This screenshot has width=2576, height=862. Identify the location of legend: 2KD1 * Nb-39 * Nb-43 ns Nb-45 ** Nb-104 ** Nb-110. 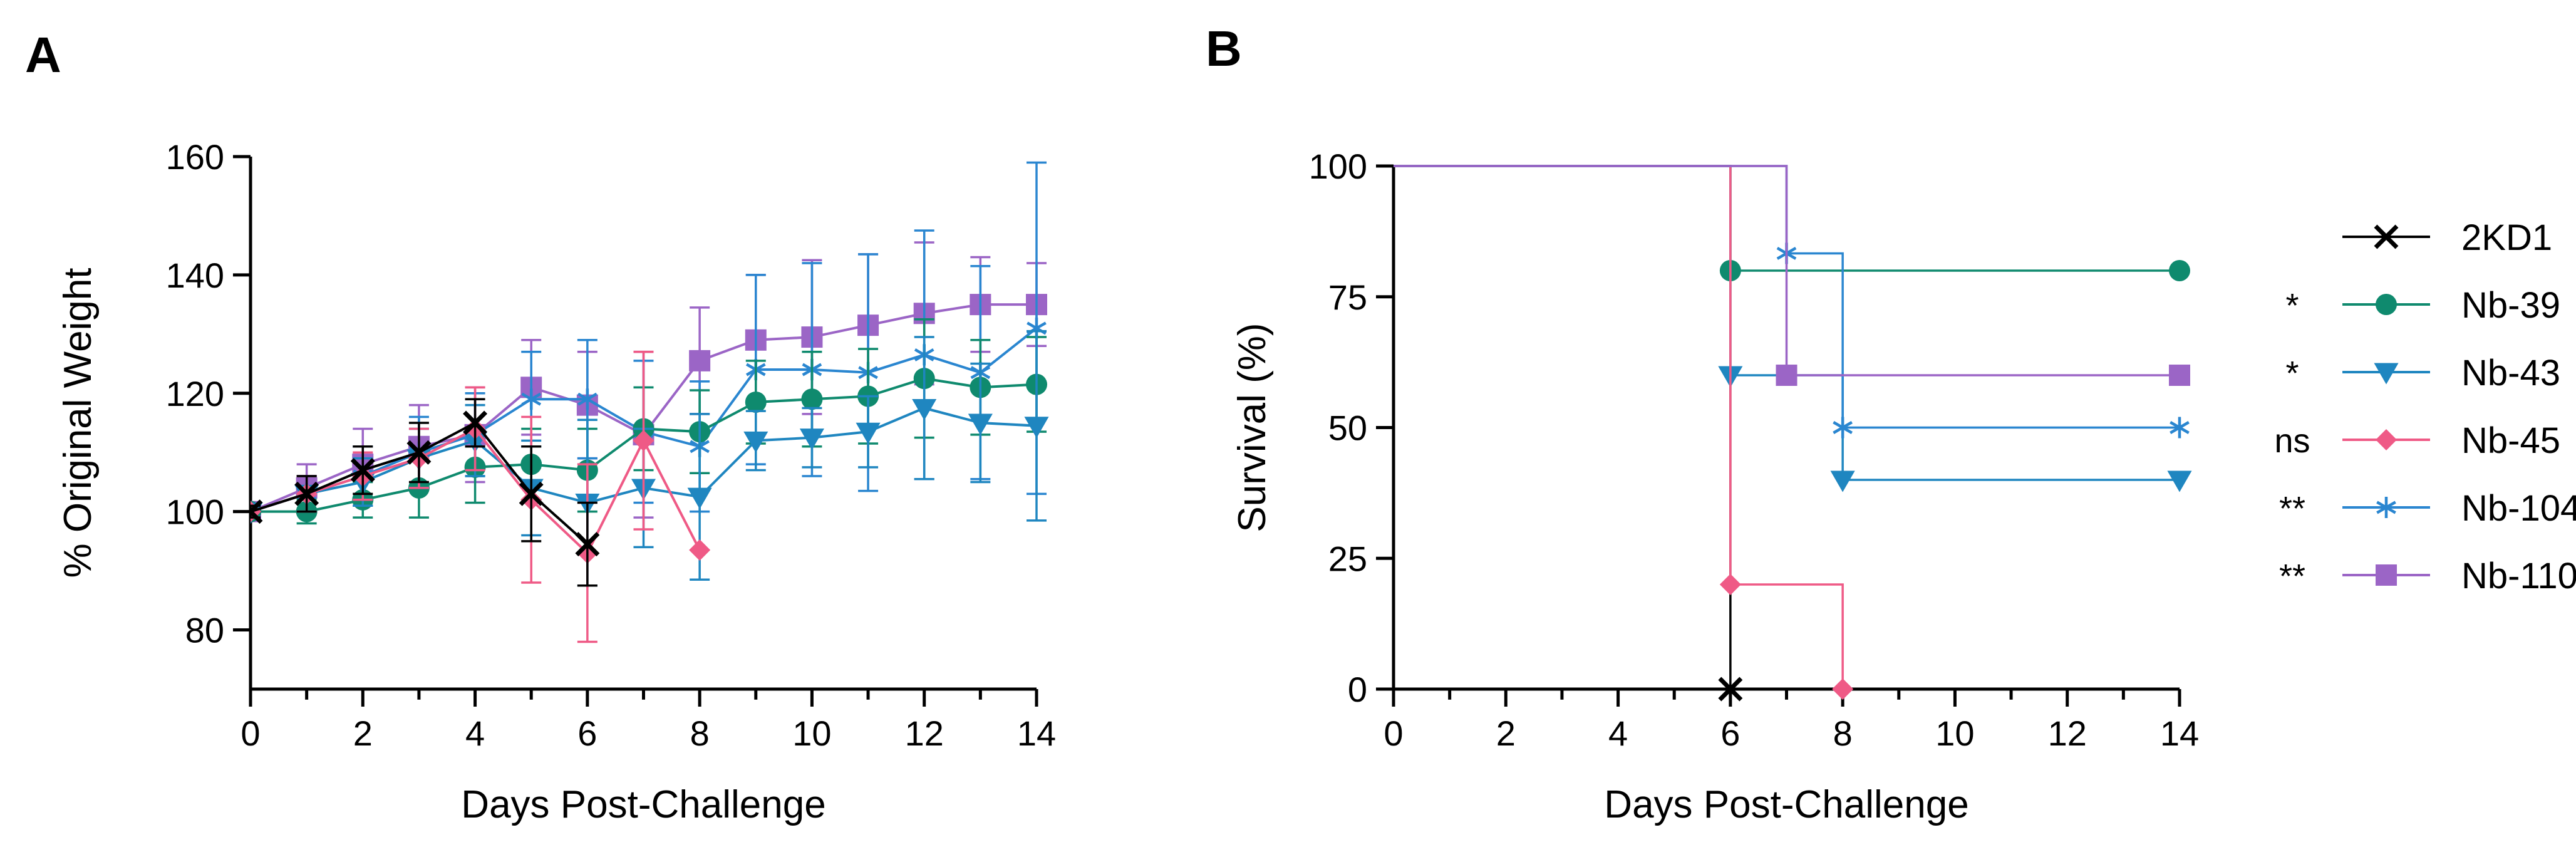
(2425, 406).